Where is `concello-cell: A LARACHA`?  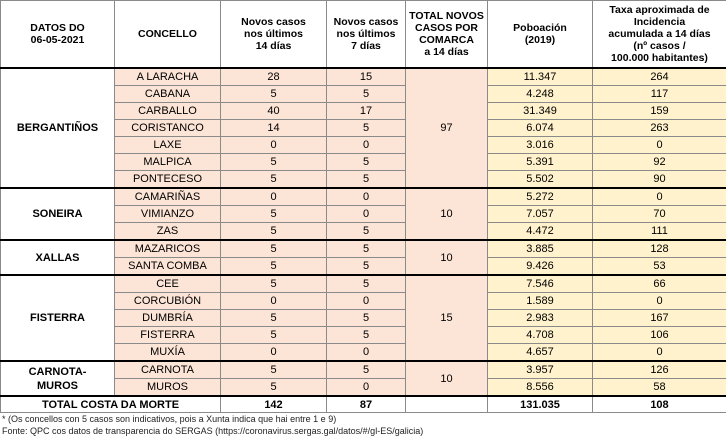 concello-cell: A LARACHA is located at coordinates (168, 77).